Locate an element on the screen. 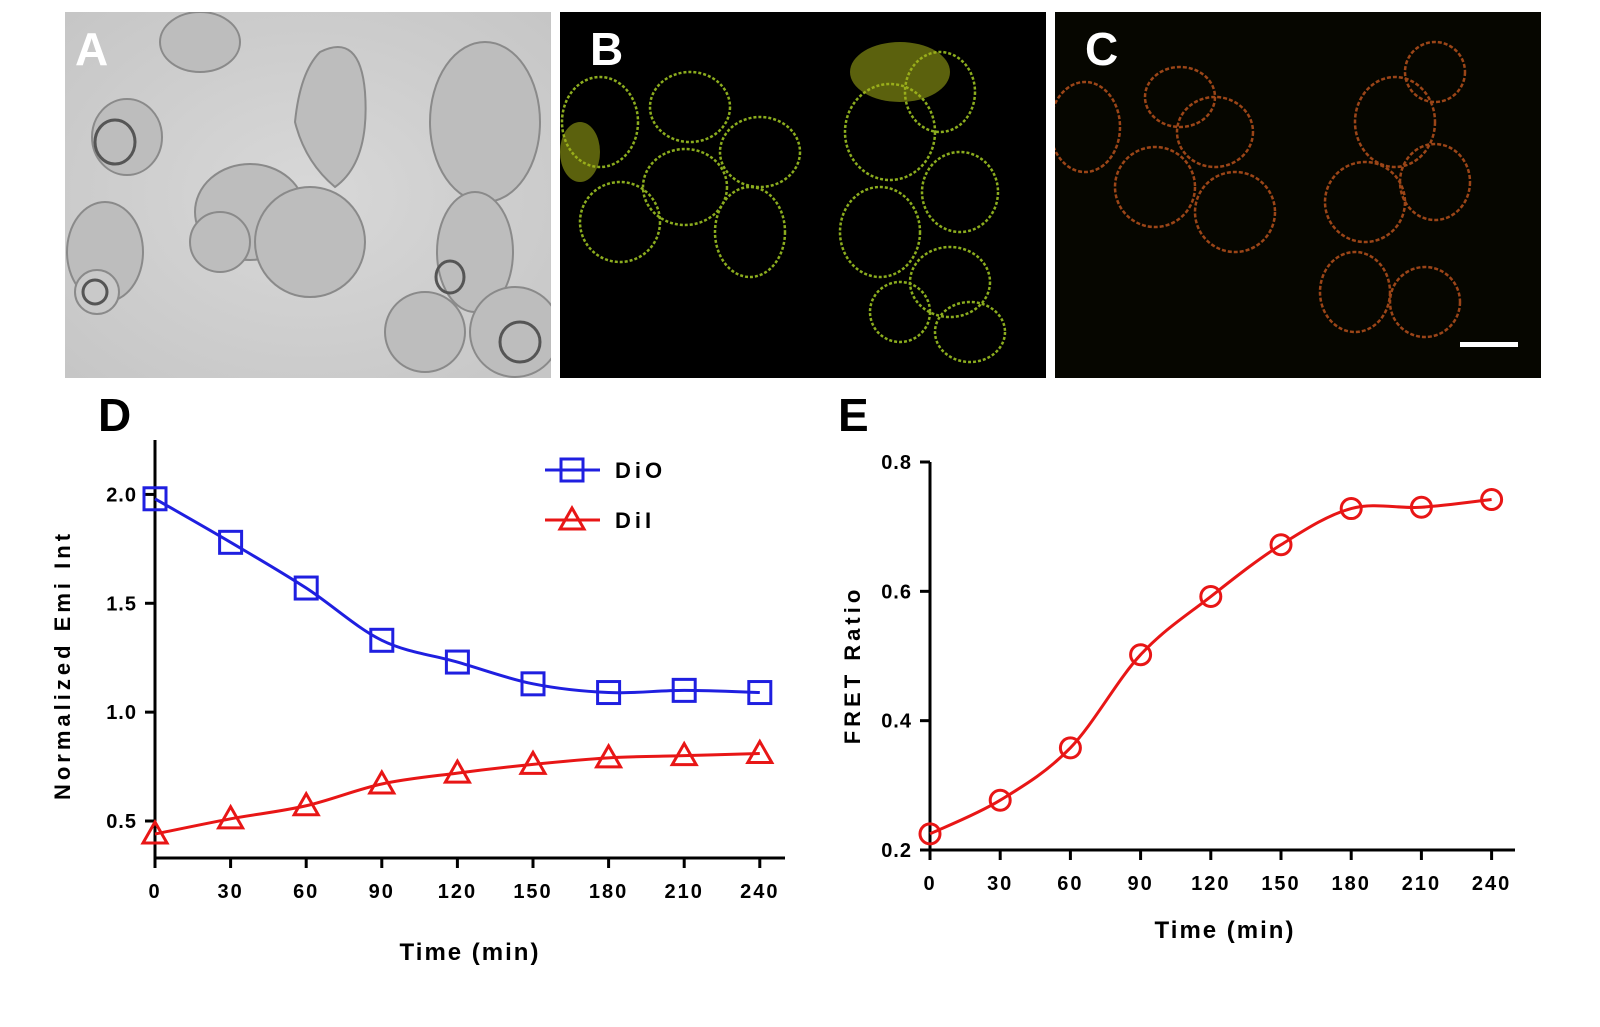 This screenshot has width=1600, height=1027. chart-d-y-axis-label: Normalized Emi Int is located at coordinates (62, 665).